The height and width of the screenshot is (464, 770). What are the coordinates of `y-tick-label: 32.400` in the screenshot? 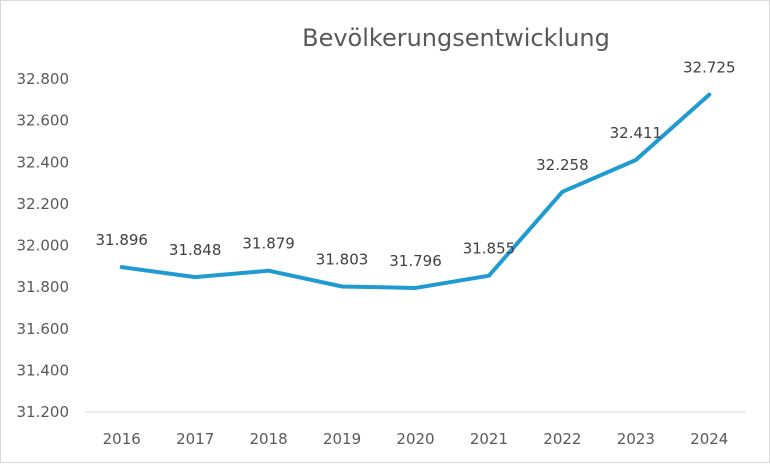 It's located at (43, 162).